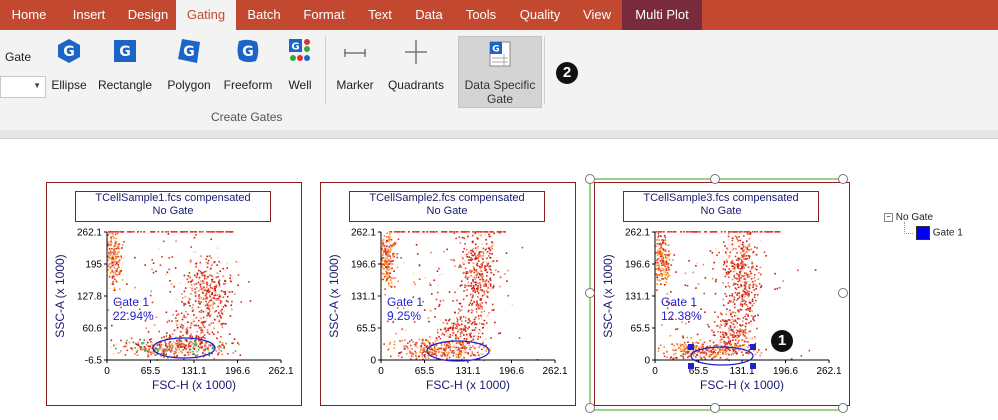  Describe the element at coordinates (69, 68) in the screenshot. I see `ellipse-gate-button: G Ellipse` at that location.